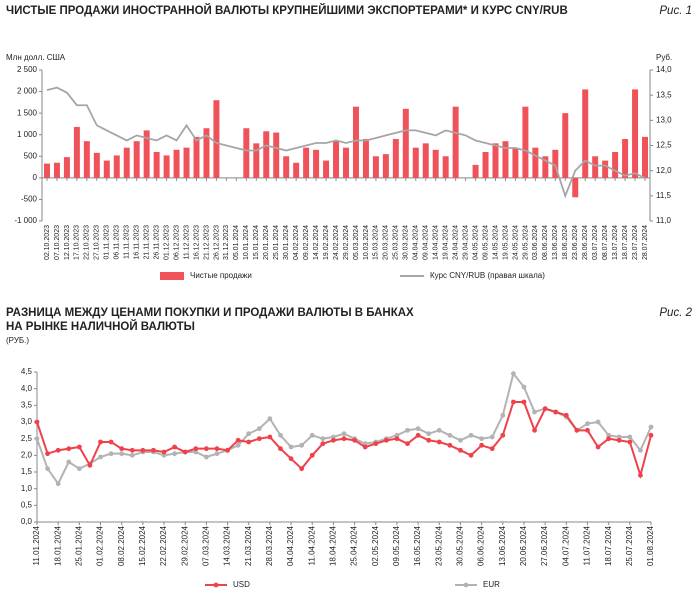 The image size is (700, 598). What do you see at coordinates (575, 242) in the screenshot?
I see `x-tick-label: 23.06.2024` at bounding box center [575, 242].